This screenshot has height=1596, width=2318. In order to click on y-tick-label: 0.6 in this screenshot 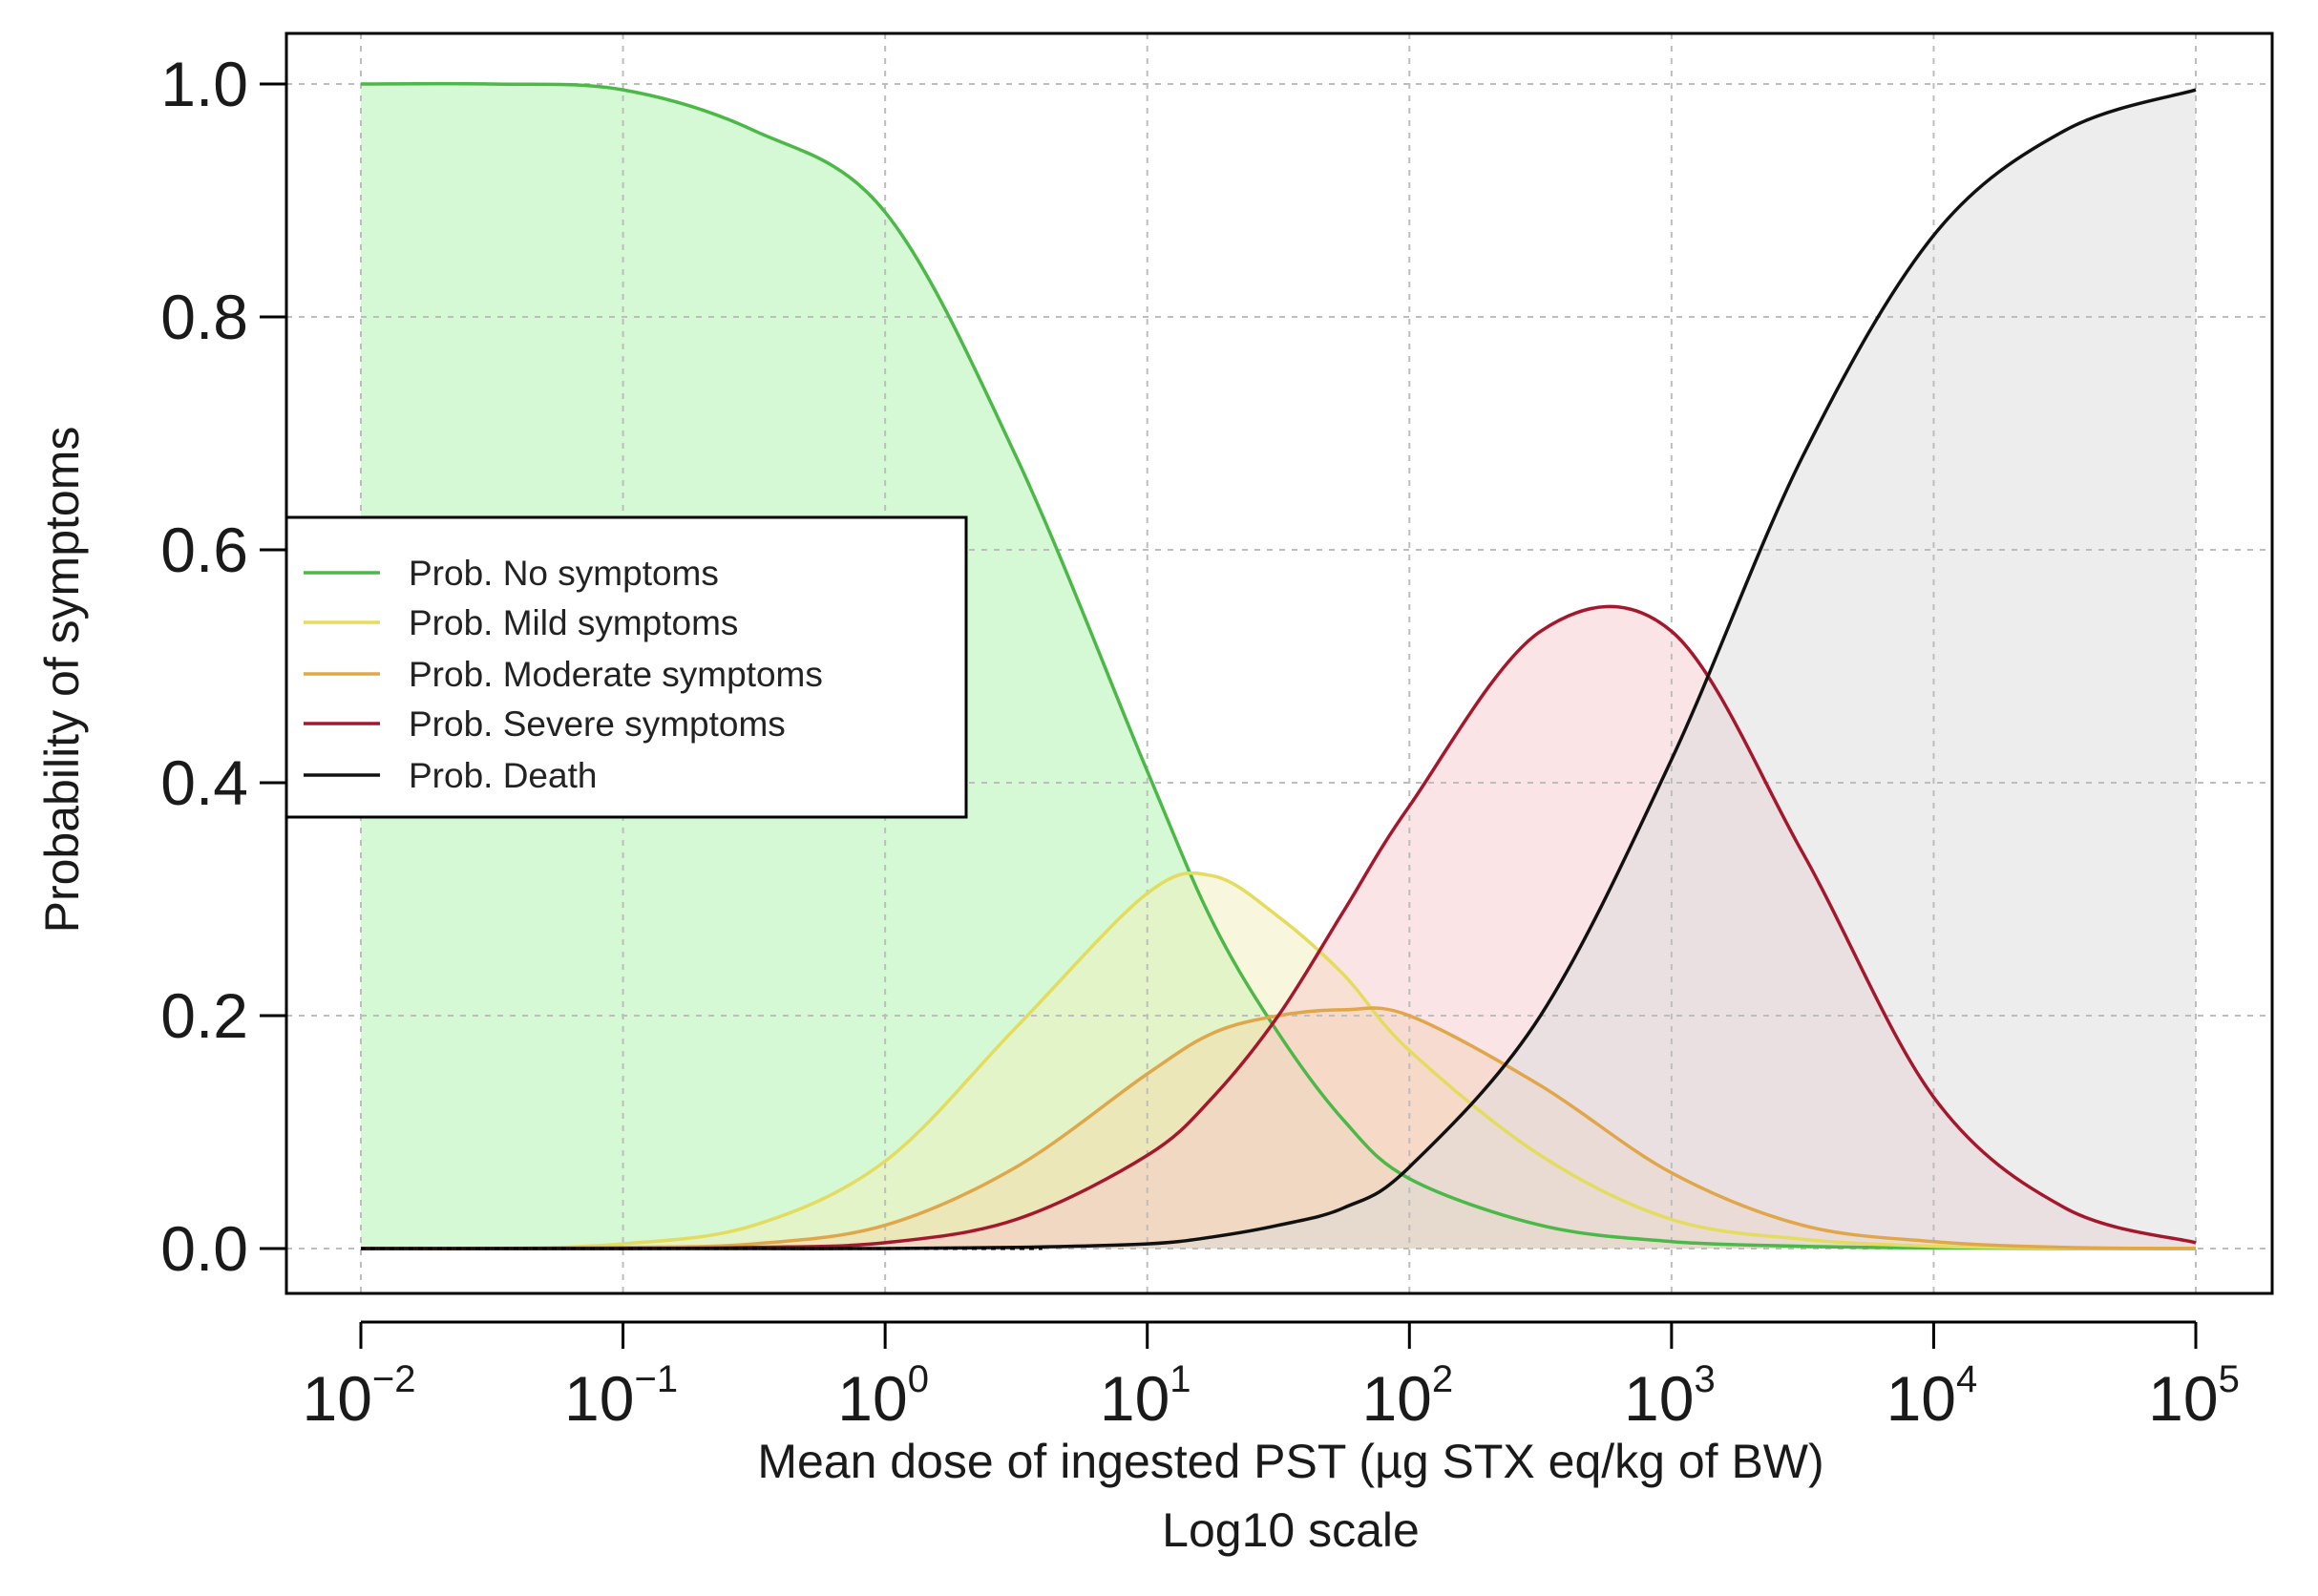, I will do `click(204, 550)`.